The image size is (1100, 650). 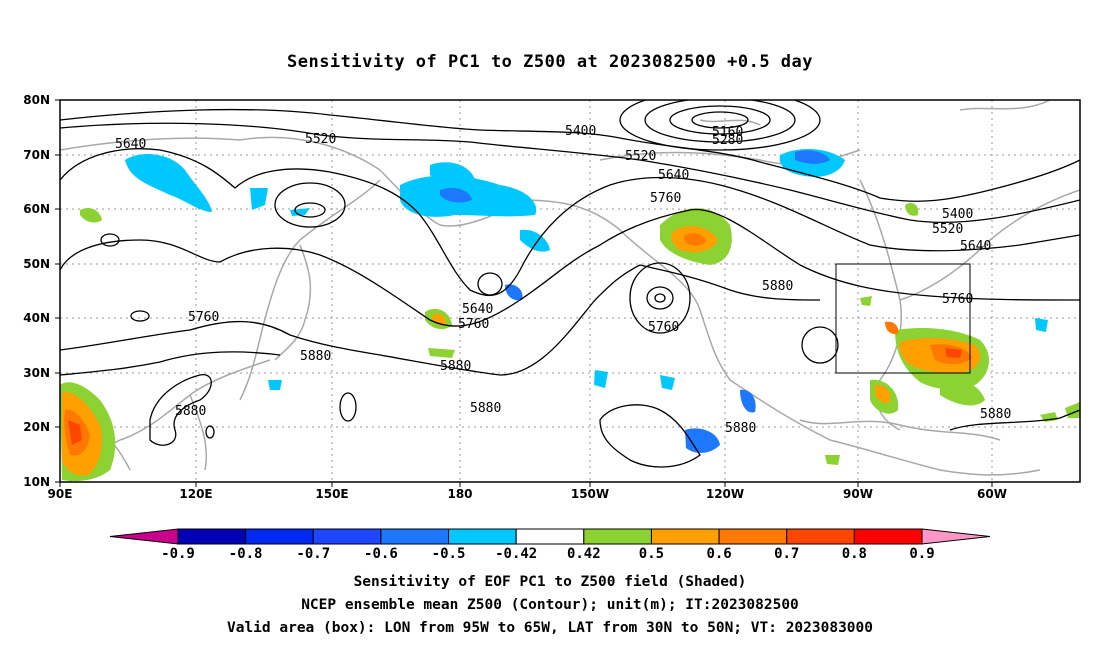 What do you see at coordinates (449, 554) in the screenshot?
I see `colorbar-label: -0.5` at bounding box center [449, 554].